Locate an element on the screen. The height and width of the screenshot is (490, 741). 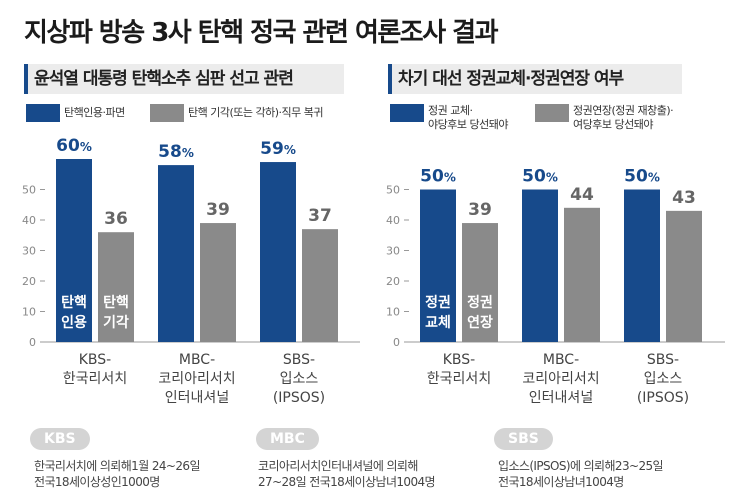
data-label: 59% is located at coordinates (278, 149).